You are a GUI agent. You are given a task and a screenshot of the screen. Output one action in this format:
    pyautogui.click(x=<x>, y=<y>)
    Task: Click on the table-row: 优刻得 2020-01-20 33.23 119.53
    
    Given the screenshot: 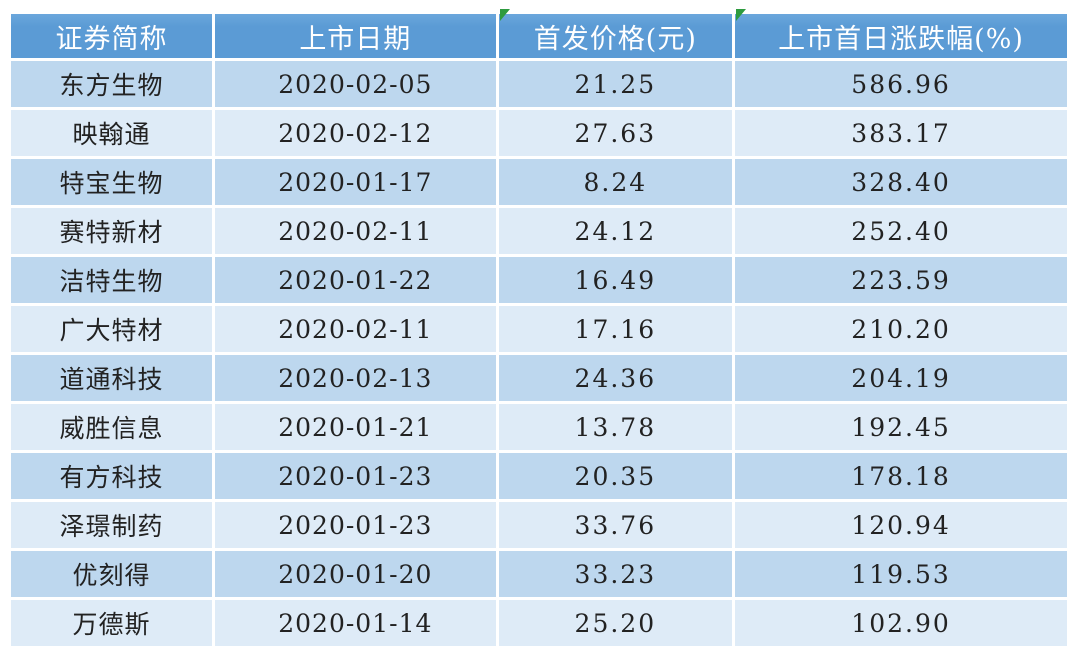 What is the action you would take?
    pyautogui.click(x=539, y=574)
    